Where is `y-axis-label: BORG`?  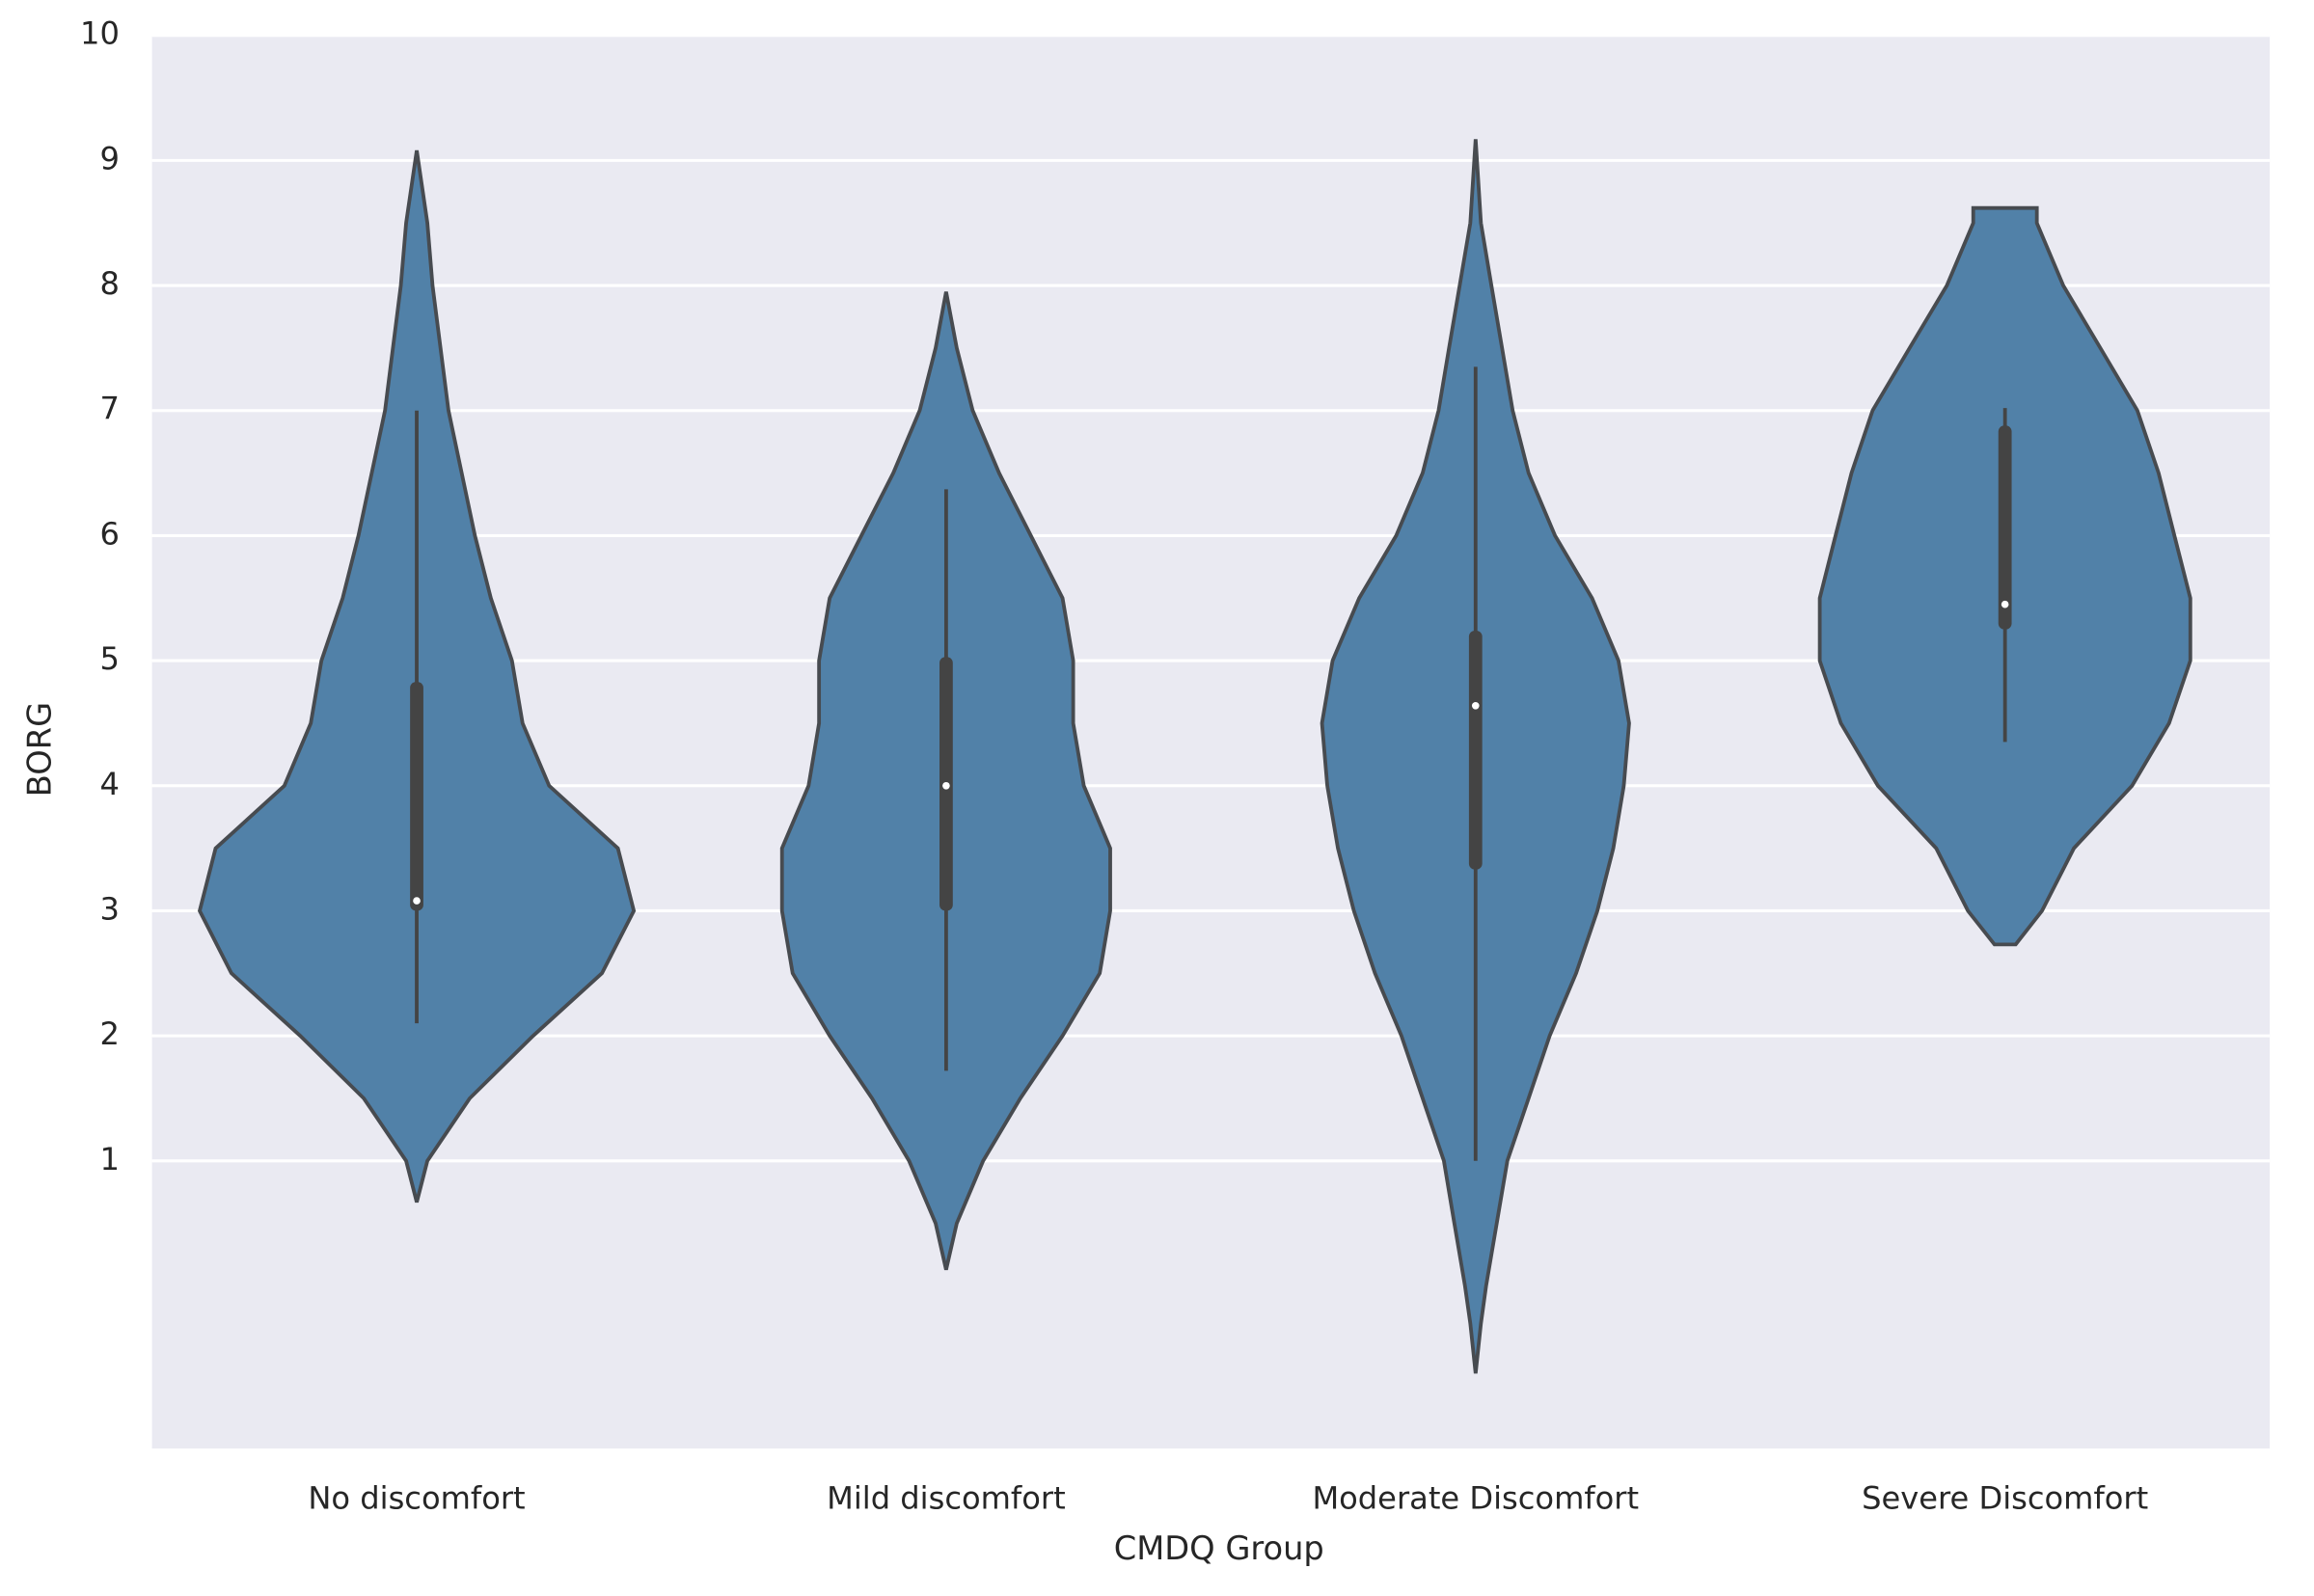
y-axis-label: BORG is located at coordinates (39, 750).